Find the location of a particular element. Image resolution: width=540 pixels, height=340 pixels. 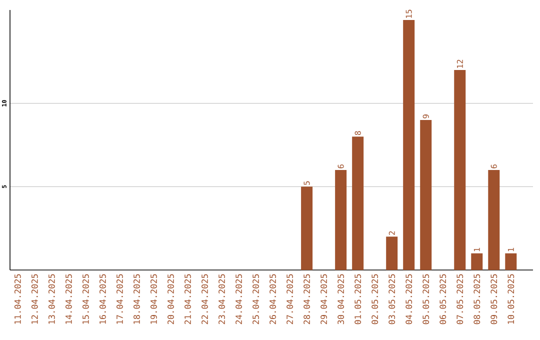

x-tick-label: 27.04.2025 is located at coordinates (290, 299).